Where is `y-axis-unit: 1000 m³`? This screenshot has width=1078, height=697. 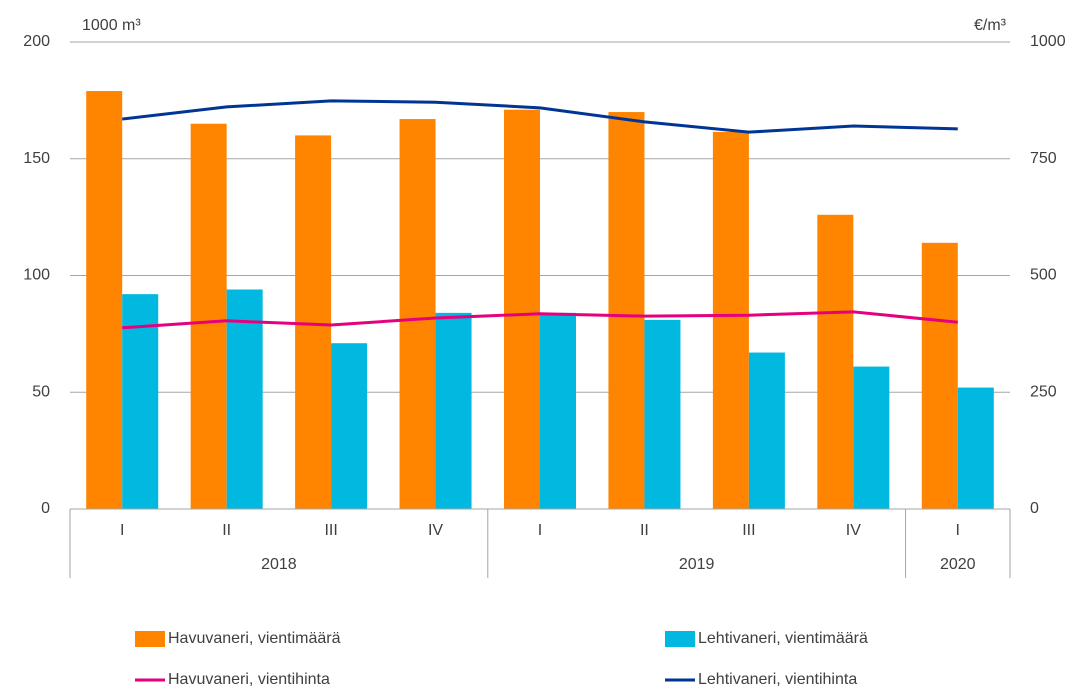 y-axis-unit: 1000 m³ is located at coordinates (111, 25).